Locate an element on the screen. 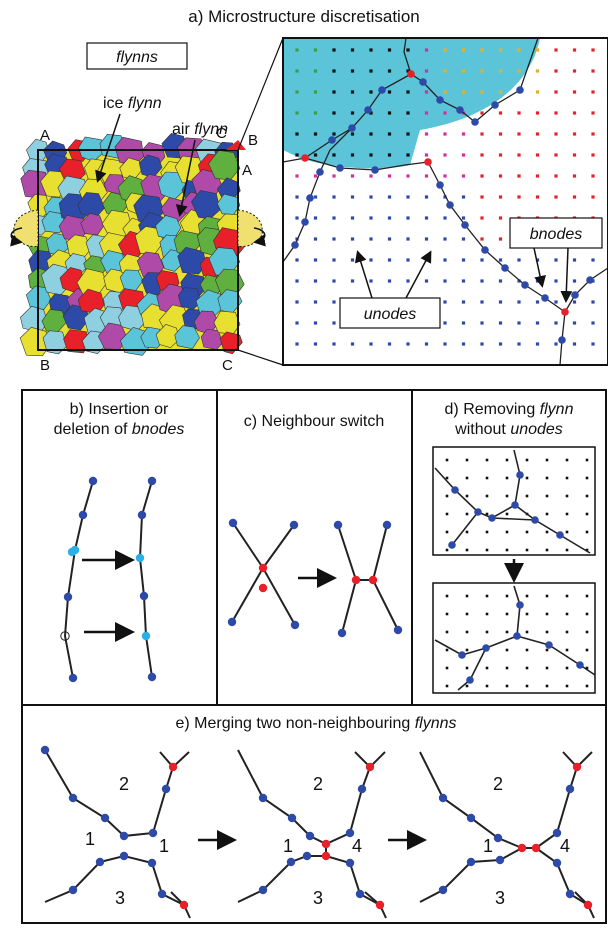 This screenshot has height=928, width=608. bnodes-arrow-2-icon is located at coordinates (566, 275).